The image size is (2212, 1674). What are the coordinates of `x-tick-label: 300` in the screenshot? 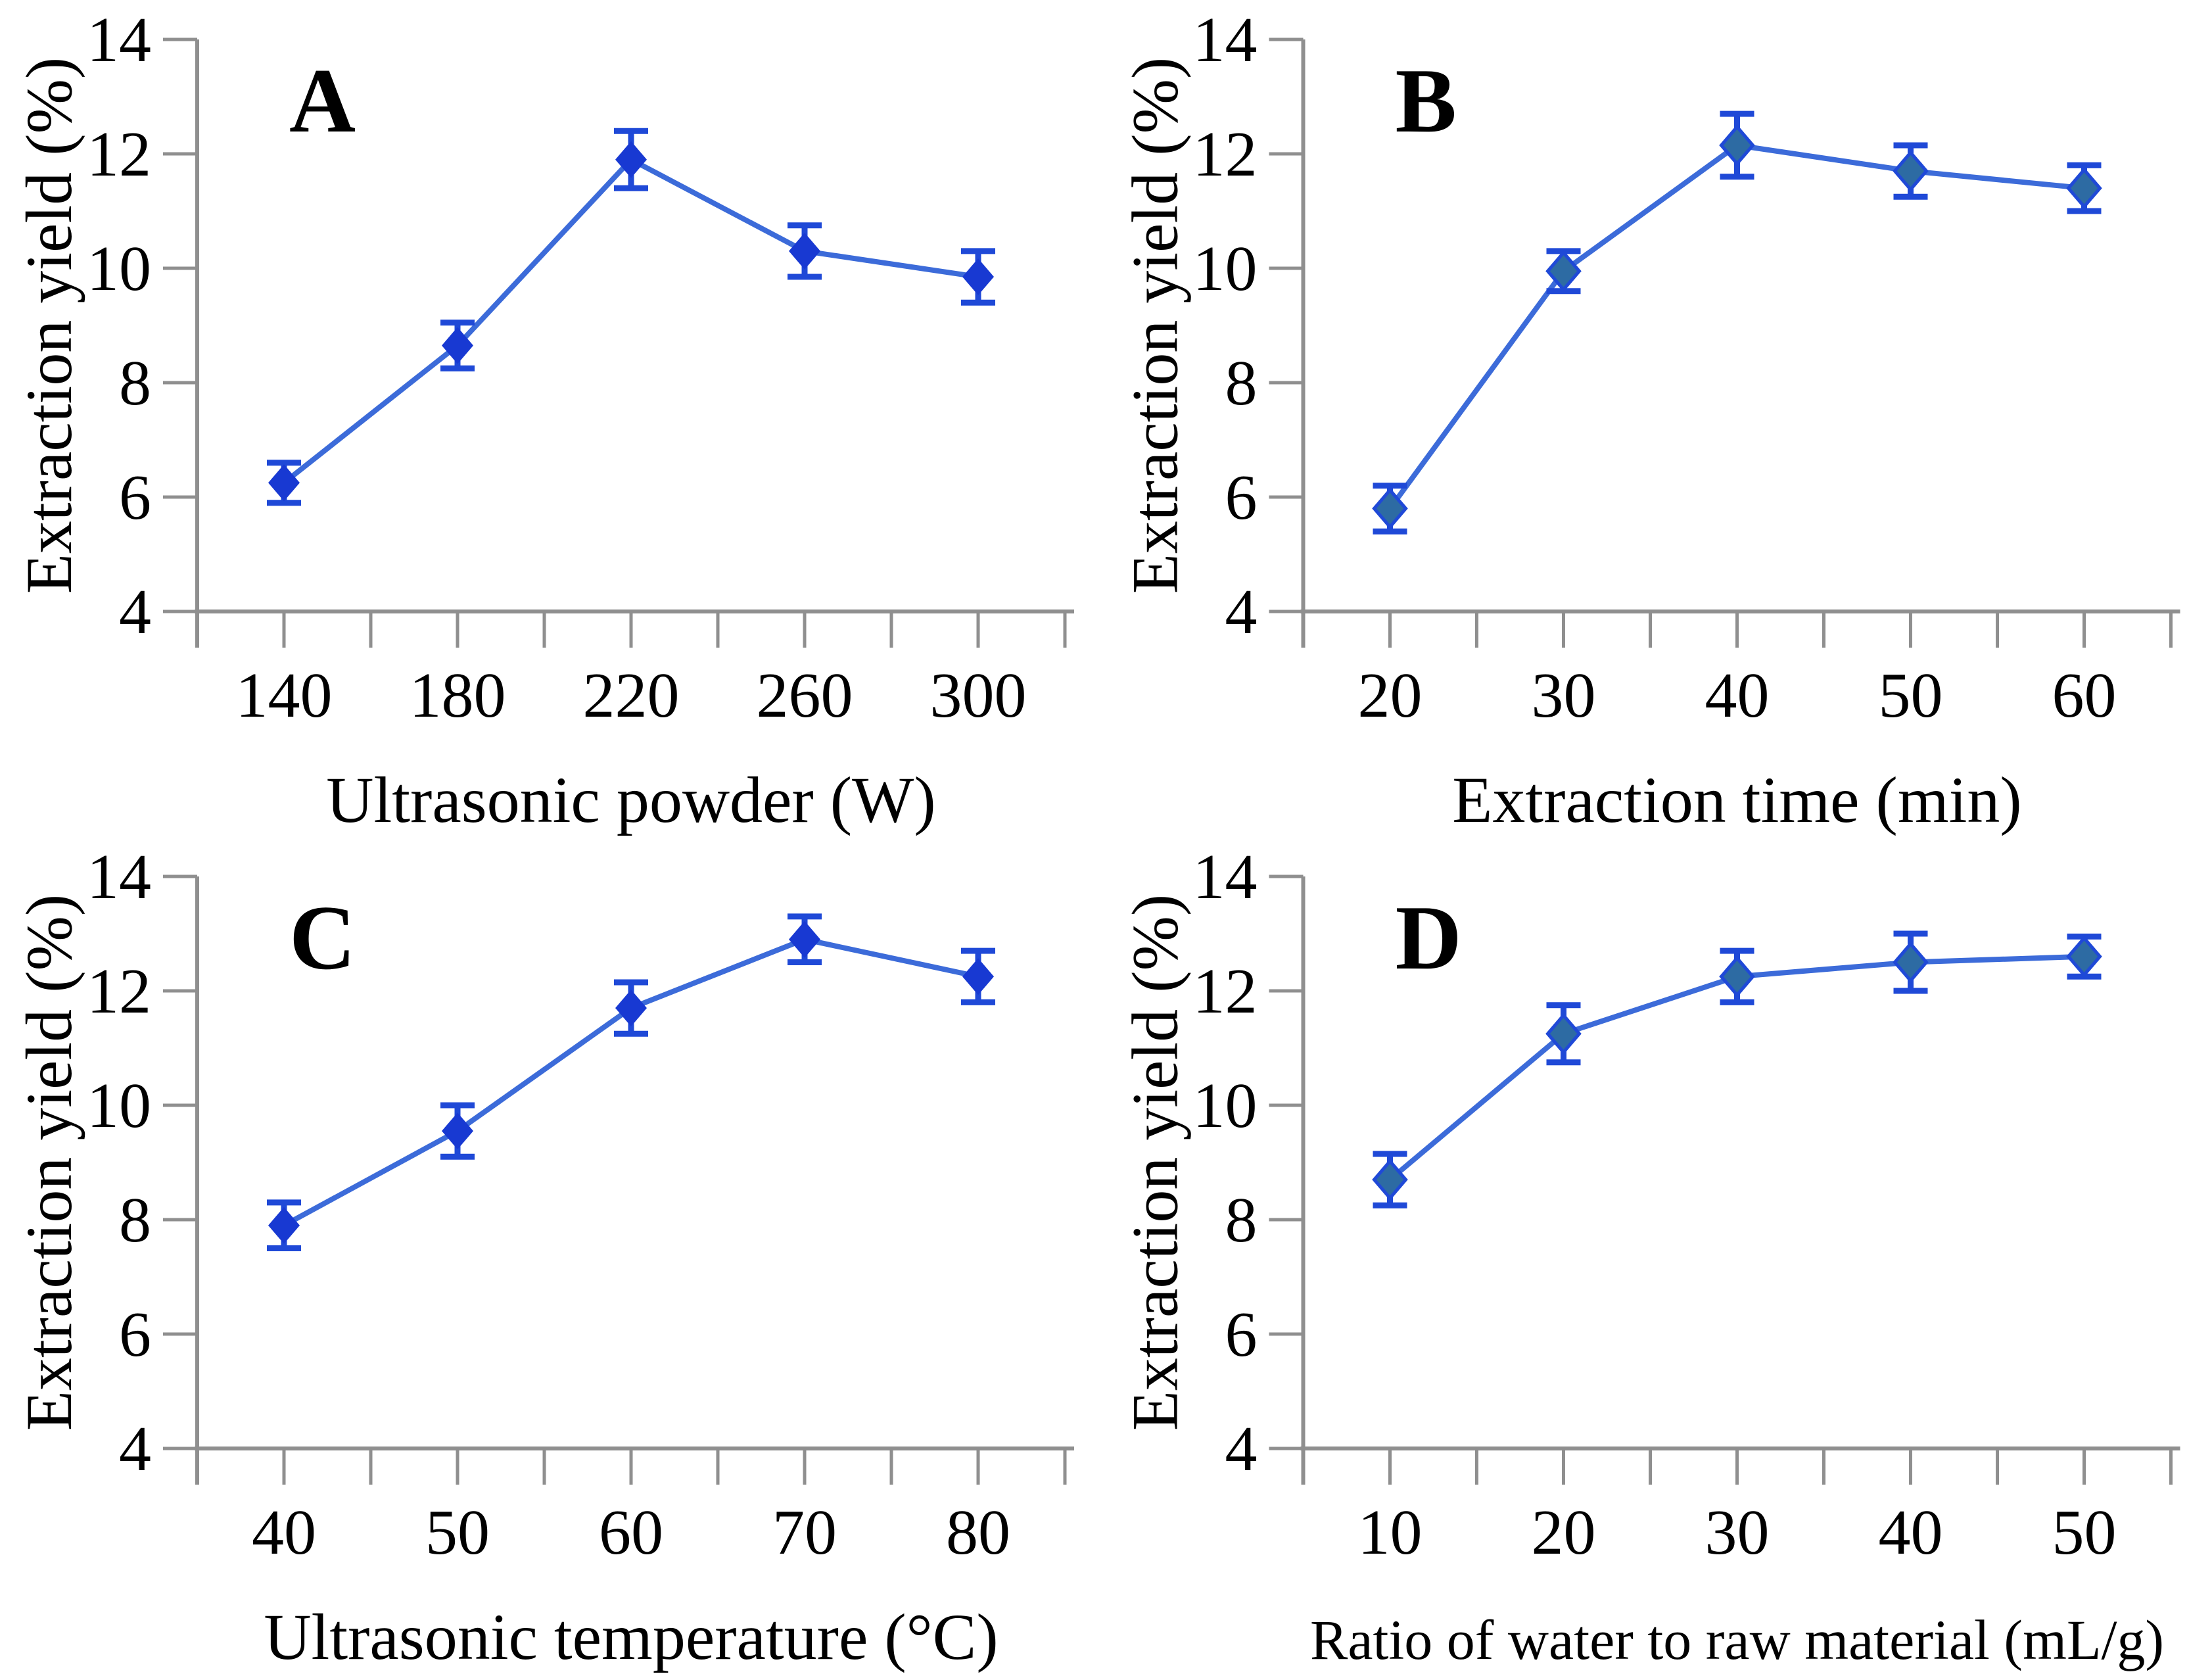 It's located at (978, 696).